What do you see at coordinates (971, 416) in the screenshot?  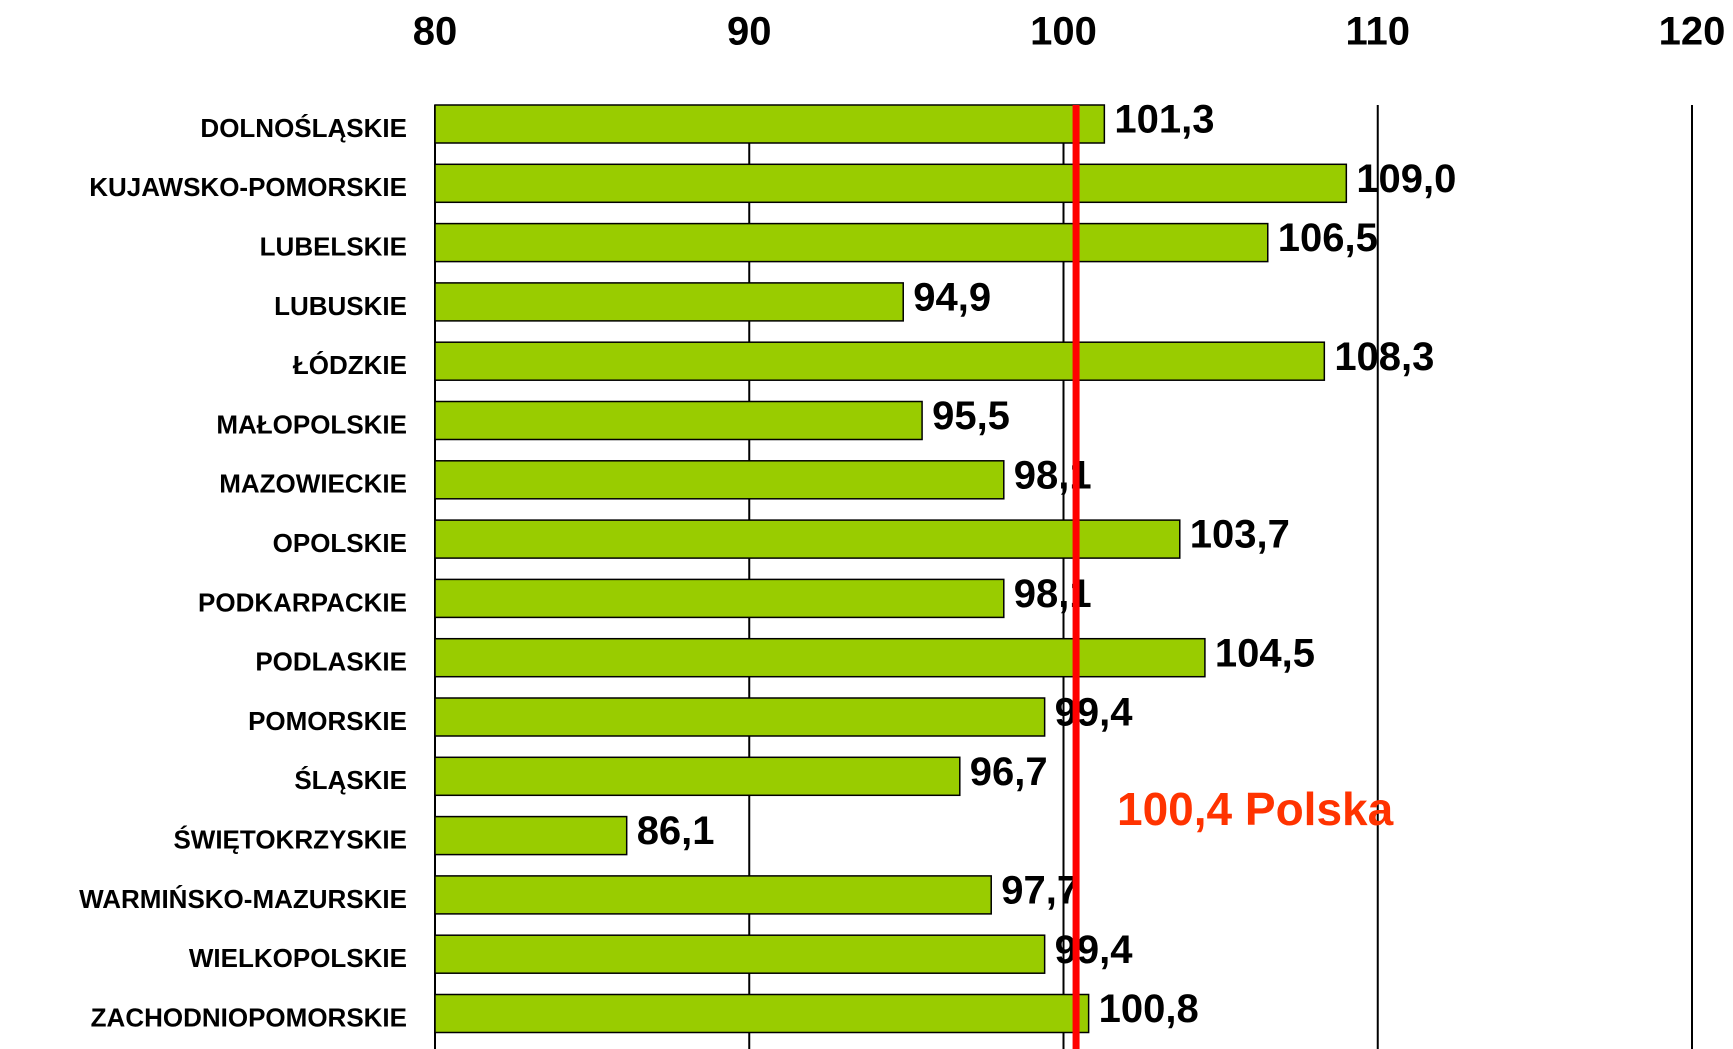 I see `data-label: 95,5` at bounding box center [971, 416].